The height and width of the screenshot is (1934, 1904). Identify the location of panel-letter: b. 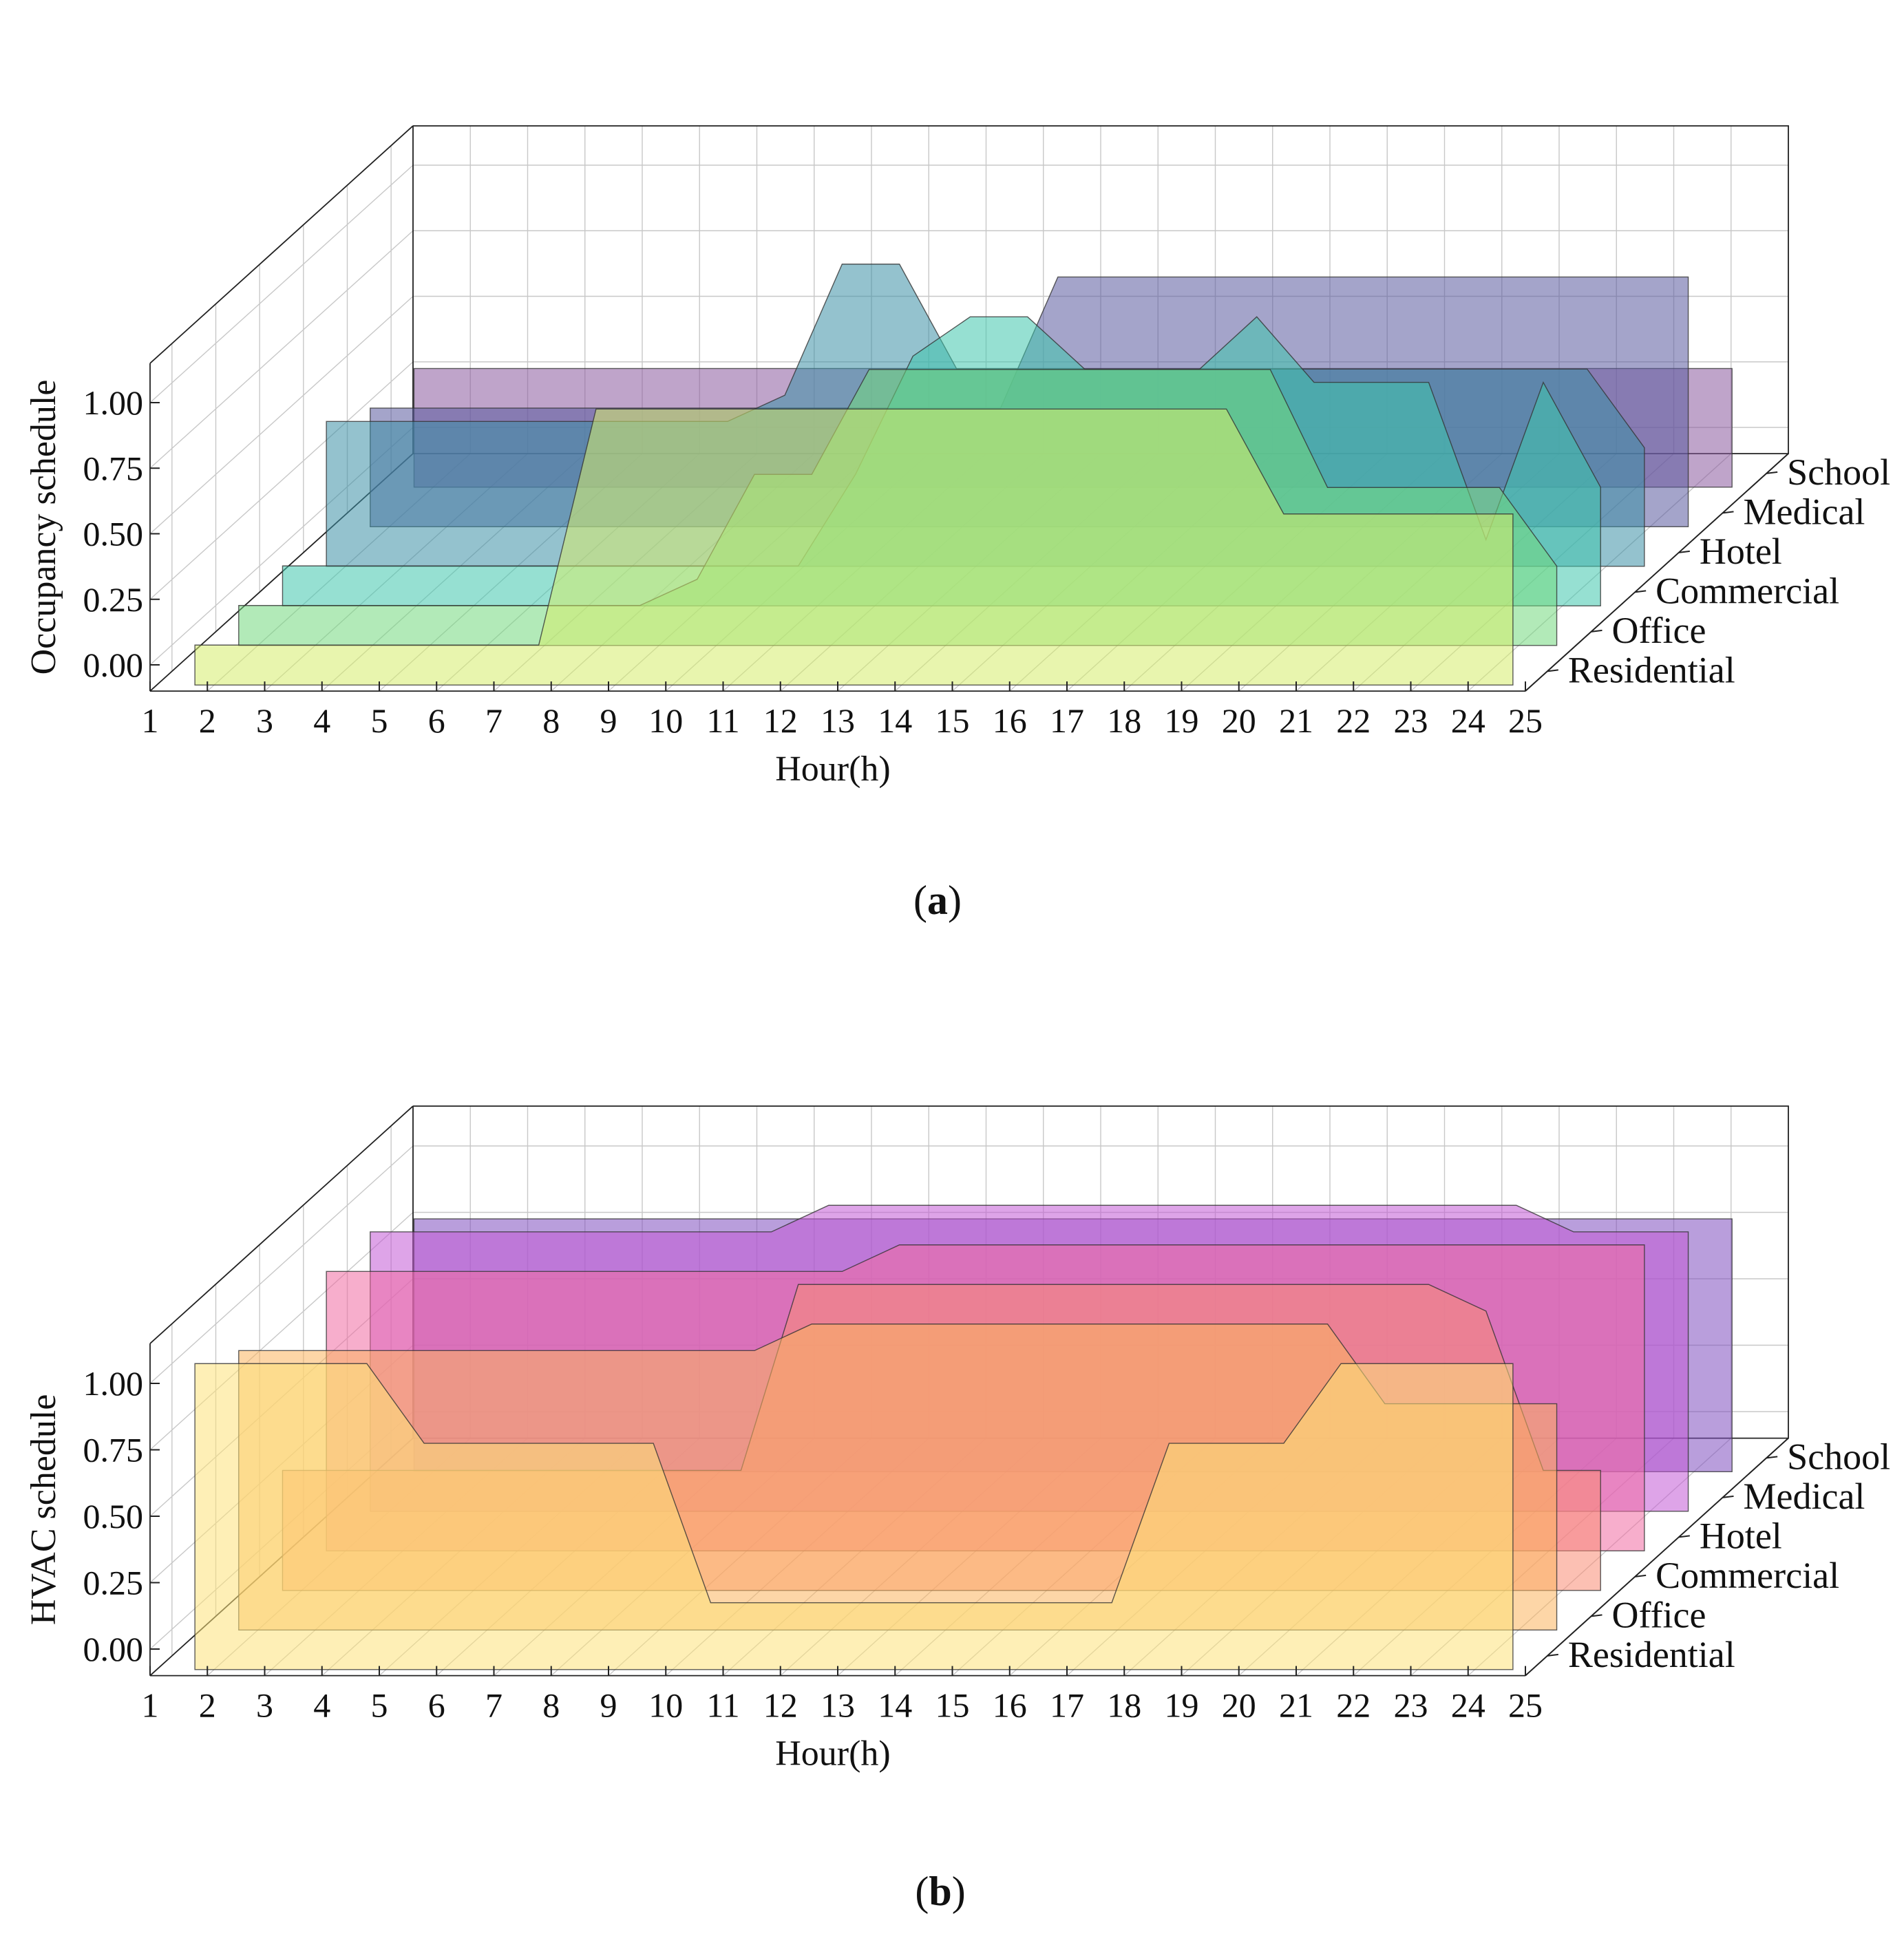
(940, 1891).